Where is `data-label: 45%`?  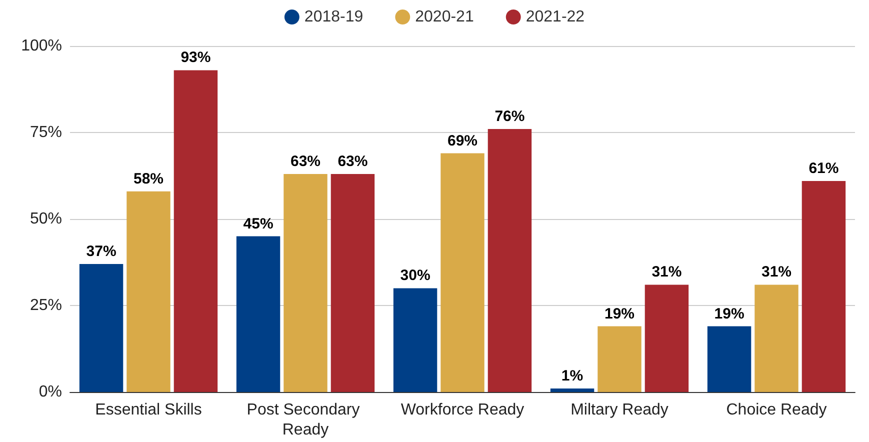
data-label: 45% is located at coordinates (258, 223).